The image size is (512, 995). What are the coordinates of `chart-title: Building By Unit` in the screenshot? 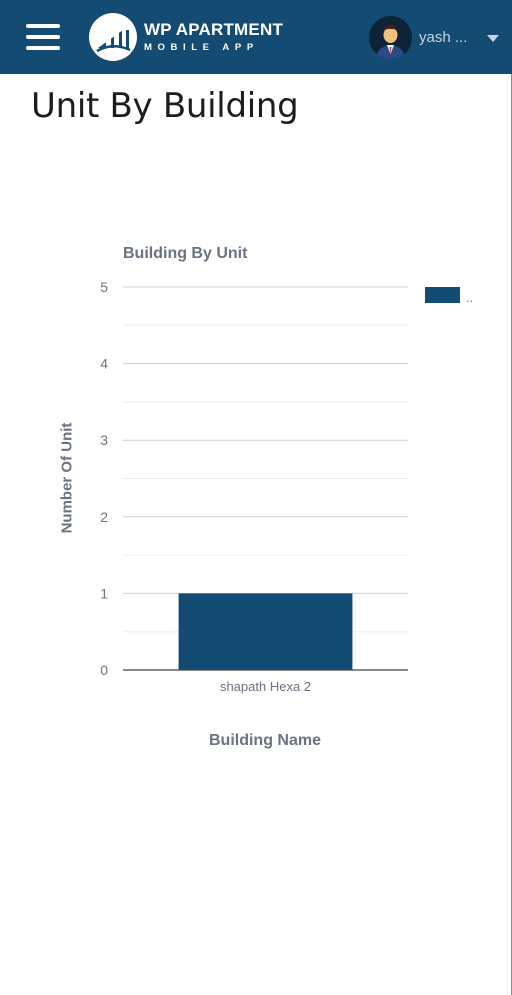 It's located at (185, 253).